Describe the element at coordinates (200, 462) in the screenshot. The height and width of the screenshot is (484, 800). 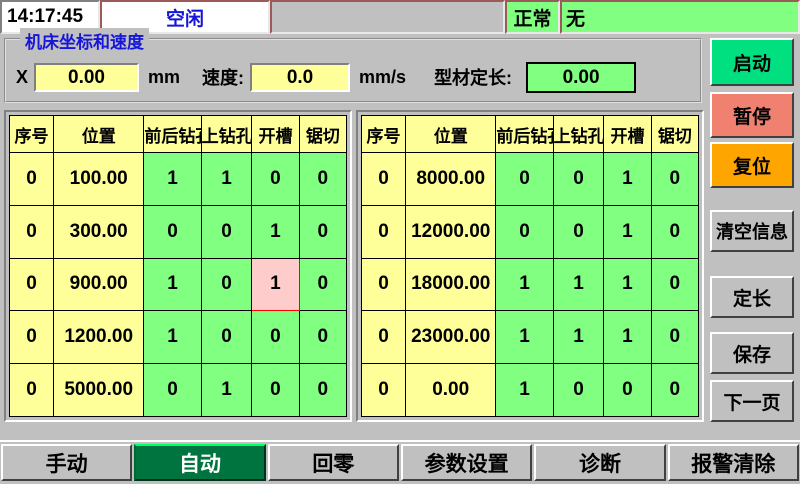
I see `tab-1: 自动` at that location.